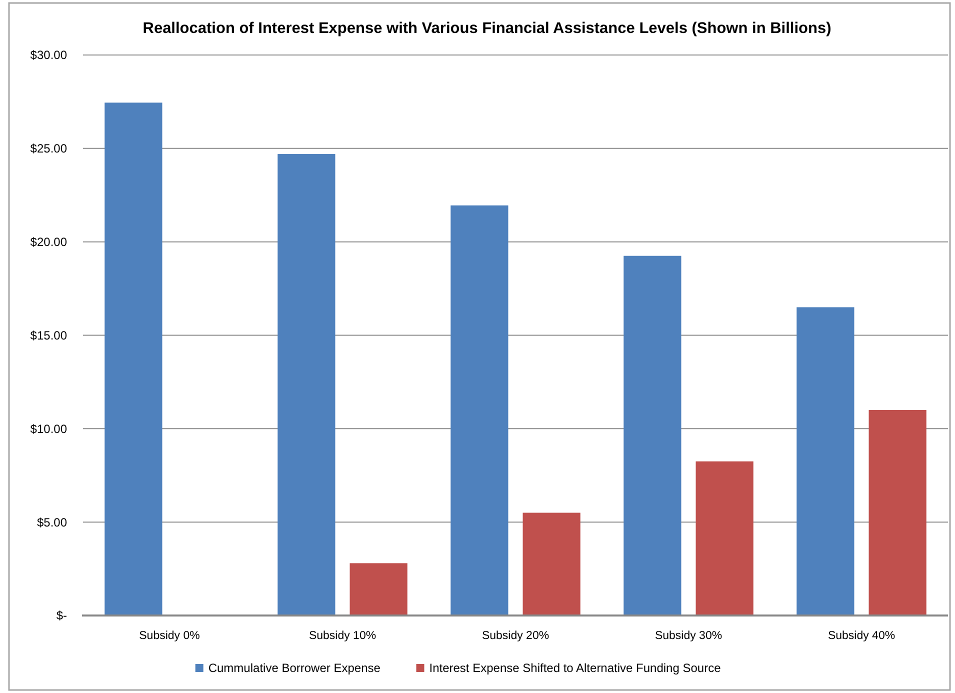 This screenshot has width=955, height=693. Describe the element at coordinates (49, 149) in the screenshot. I see `y-tick-label: $25.00` at that location.